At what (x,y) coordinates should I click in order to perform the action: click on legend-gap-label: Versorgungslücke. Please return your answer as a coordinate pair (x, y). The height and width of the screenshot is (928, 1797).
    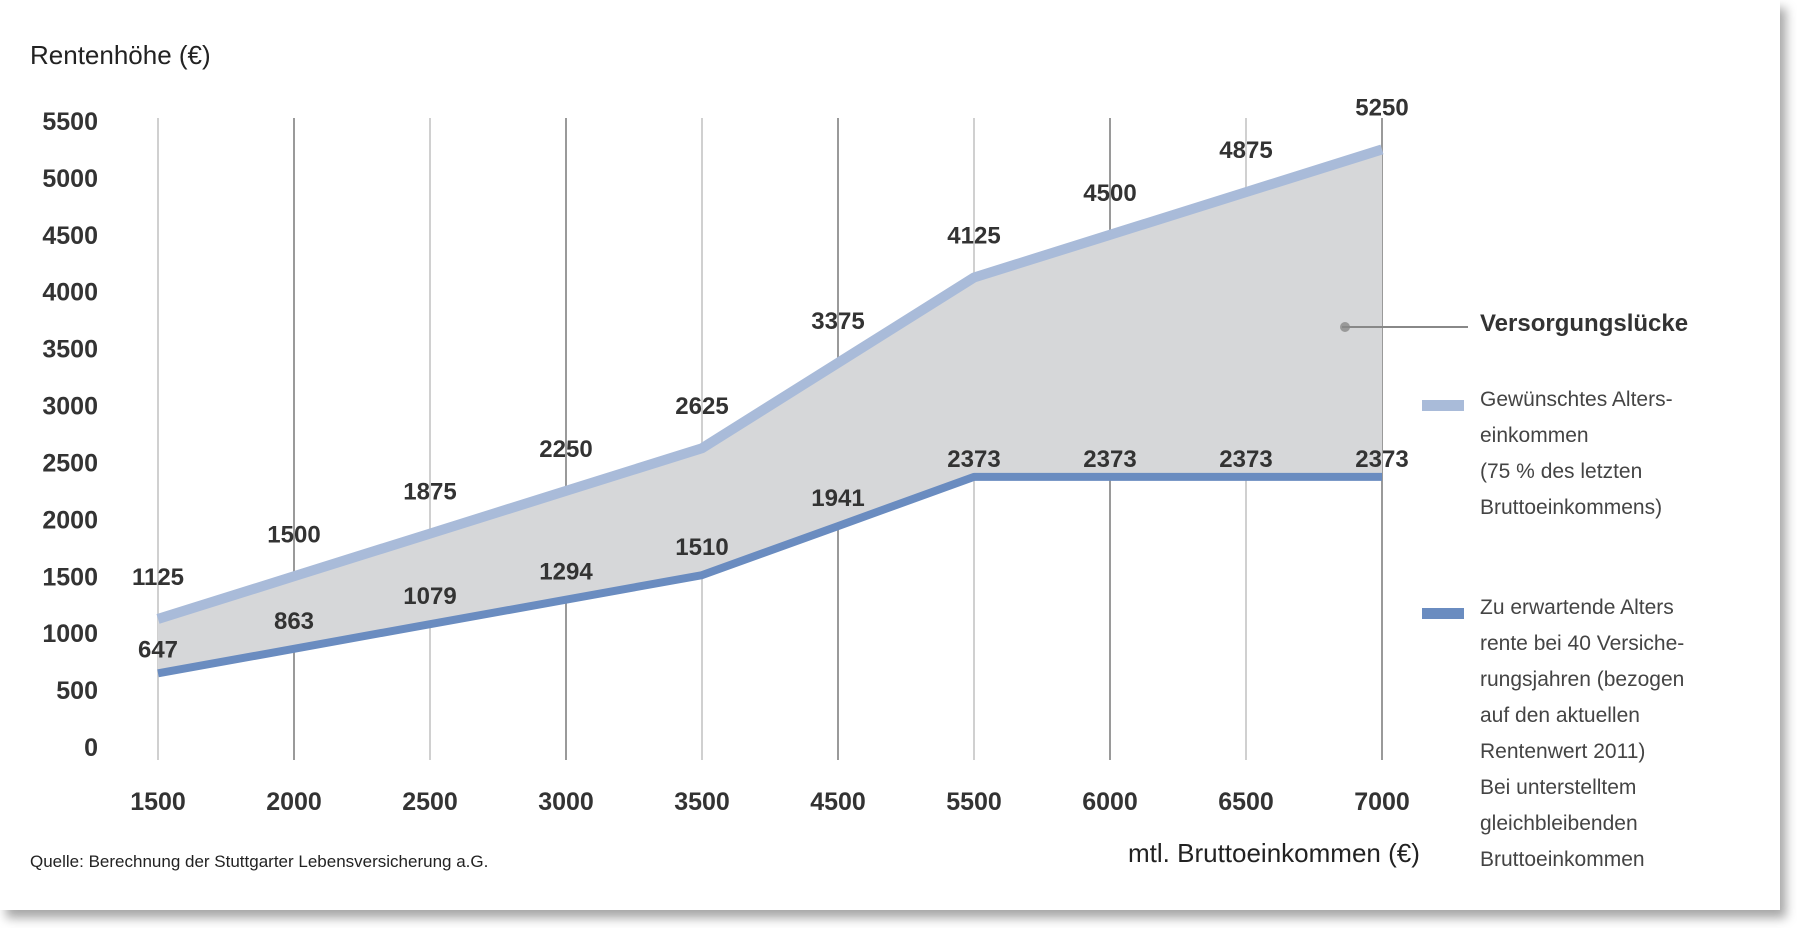
    Looking at the image, I should click on (1584, 323).